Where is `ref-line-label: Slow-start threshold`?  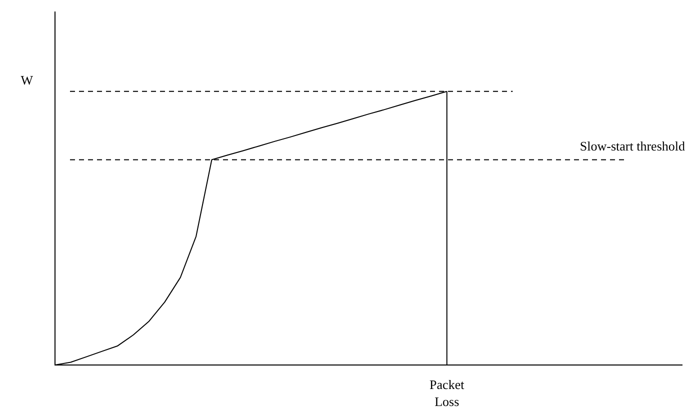
ref-line-label: Slow-start threshold is located at coordinates (633, 146).